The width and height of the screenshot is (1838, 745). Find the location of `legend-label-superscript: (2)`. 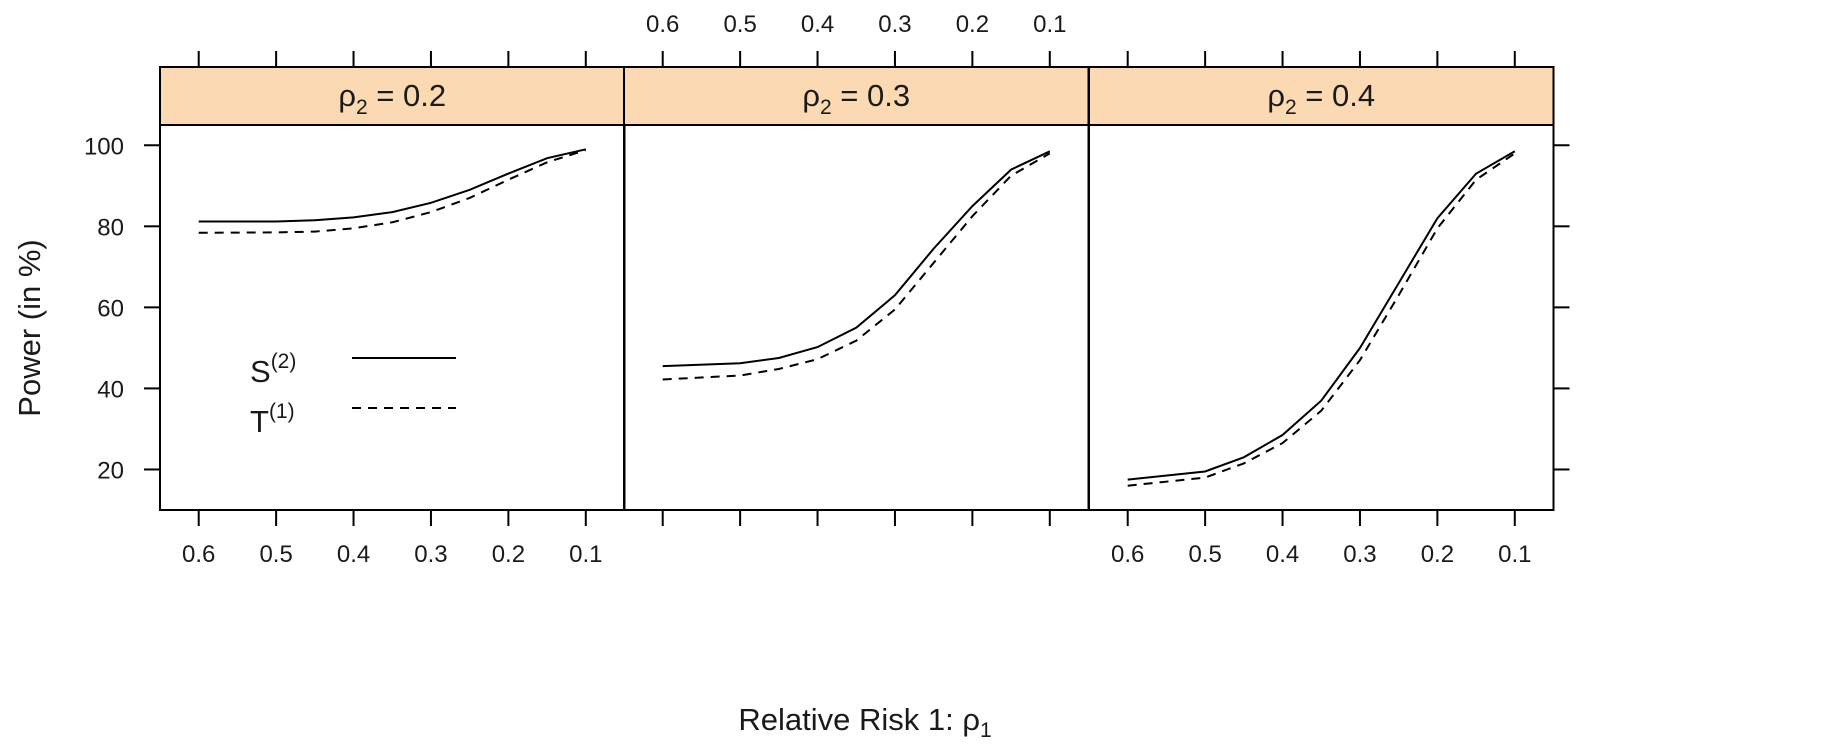

legend-label-superscript: (2) is located at coordinates (284, 361).